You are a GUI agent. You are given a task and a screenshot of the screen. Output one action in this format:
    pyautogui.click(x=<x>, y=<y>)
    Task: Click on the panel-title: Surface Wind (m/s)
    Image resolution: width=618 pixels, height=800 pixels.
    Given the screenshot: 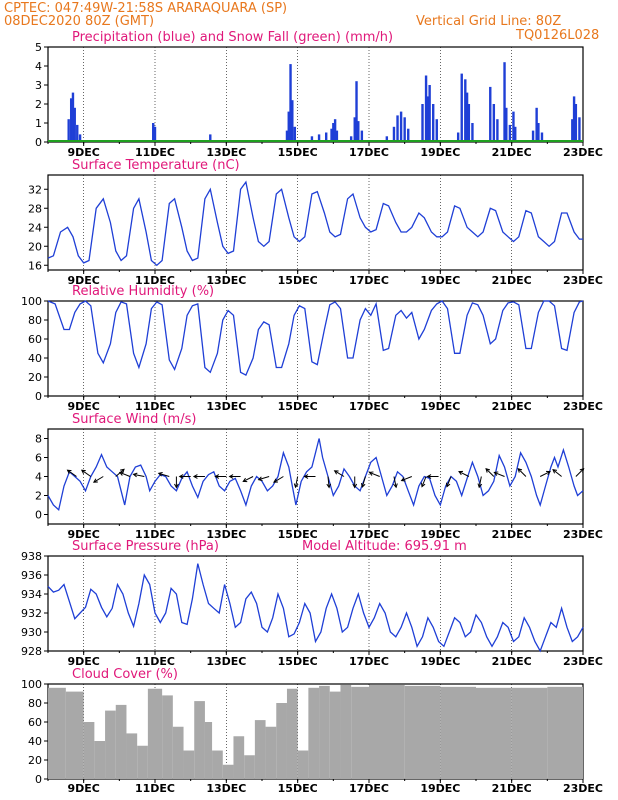 What is the action you would take?
    pyautogui.click(x=134, y=419)
    